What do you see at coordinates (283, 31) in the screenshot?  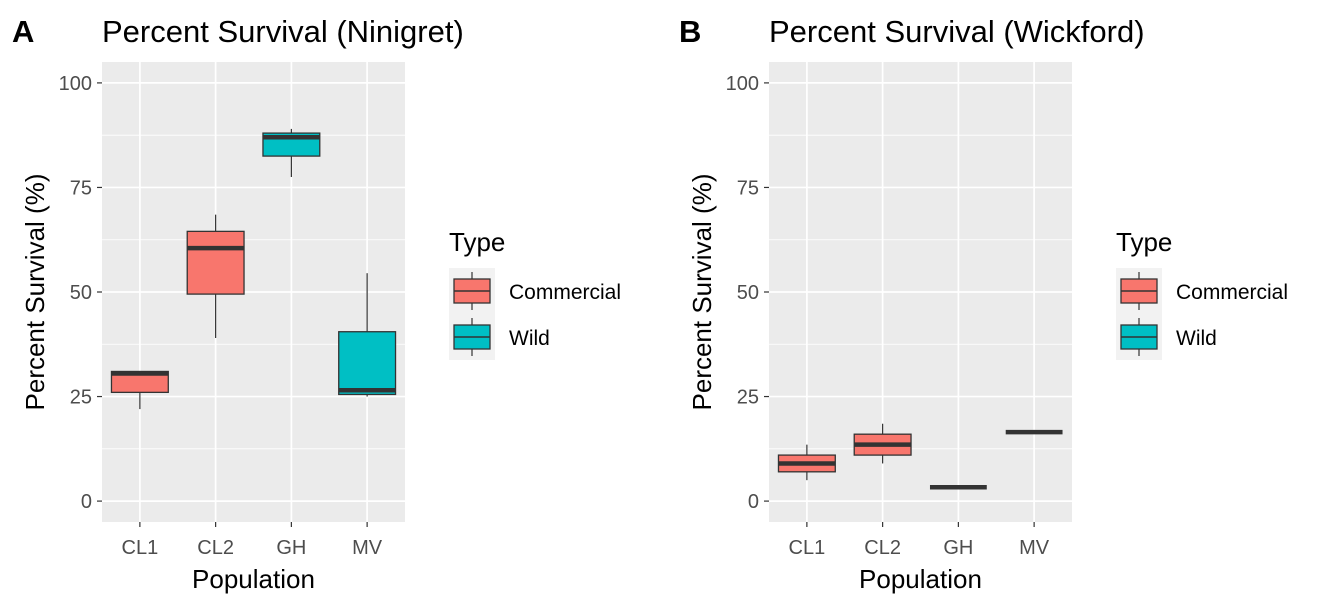 I see `chart-title: Percent Survival (Ninigret)` at bounding box center [283, 31].